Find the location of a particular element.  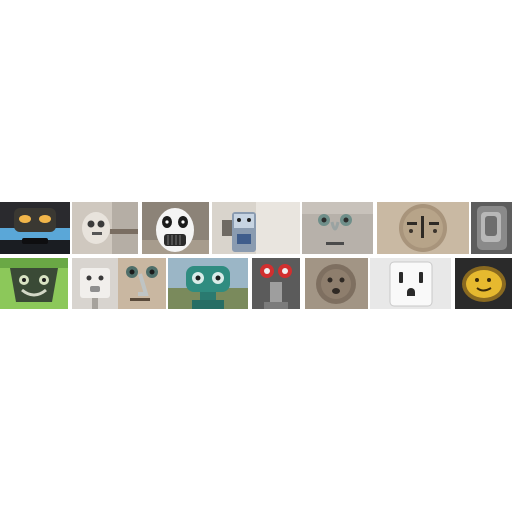

car-dome-light-face is located at coordinates (35, 228).